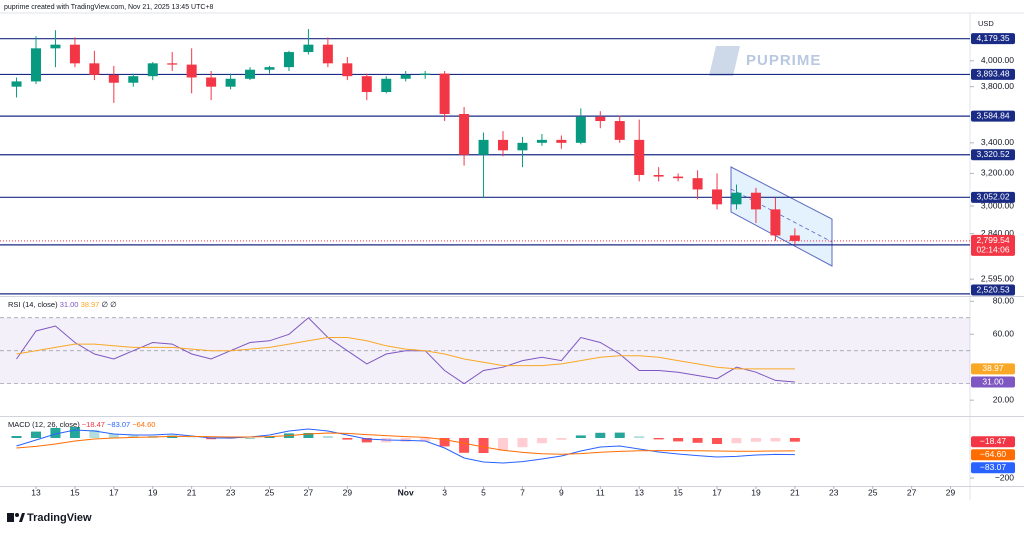 Image resolution: width=1024 pixels, height=535 pixels. Describe the element at coordinates (1004, 399) in the screenshot. I see `y-tick-label: 20.00` at that location.